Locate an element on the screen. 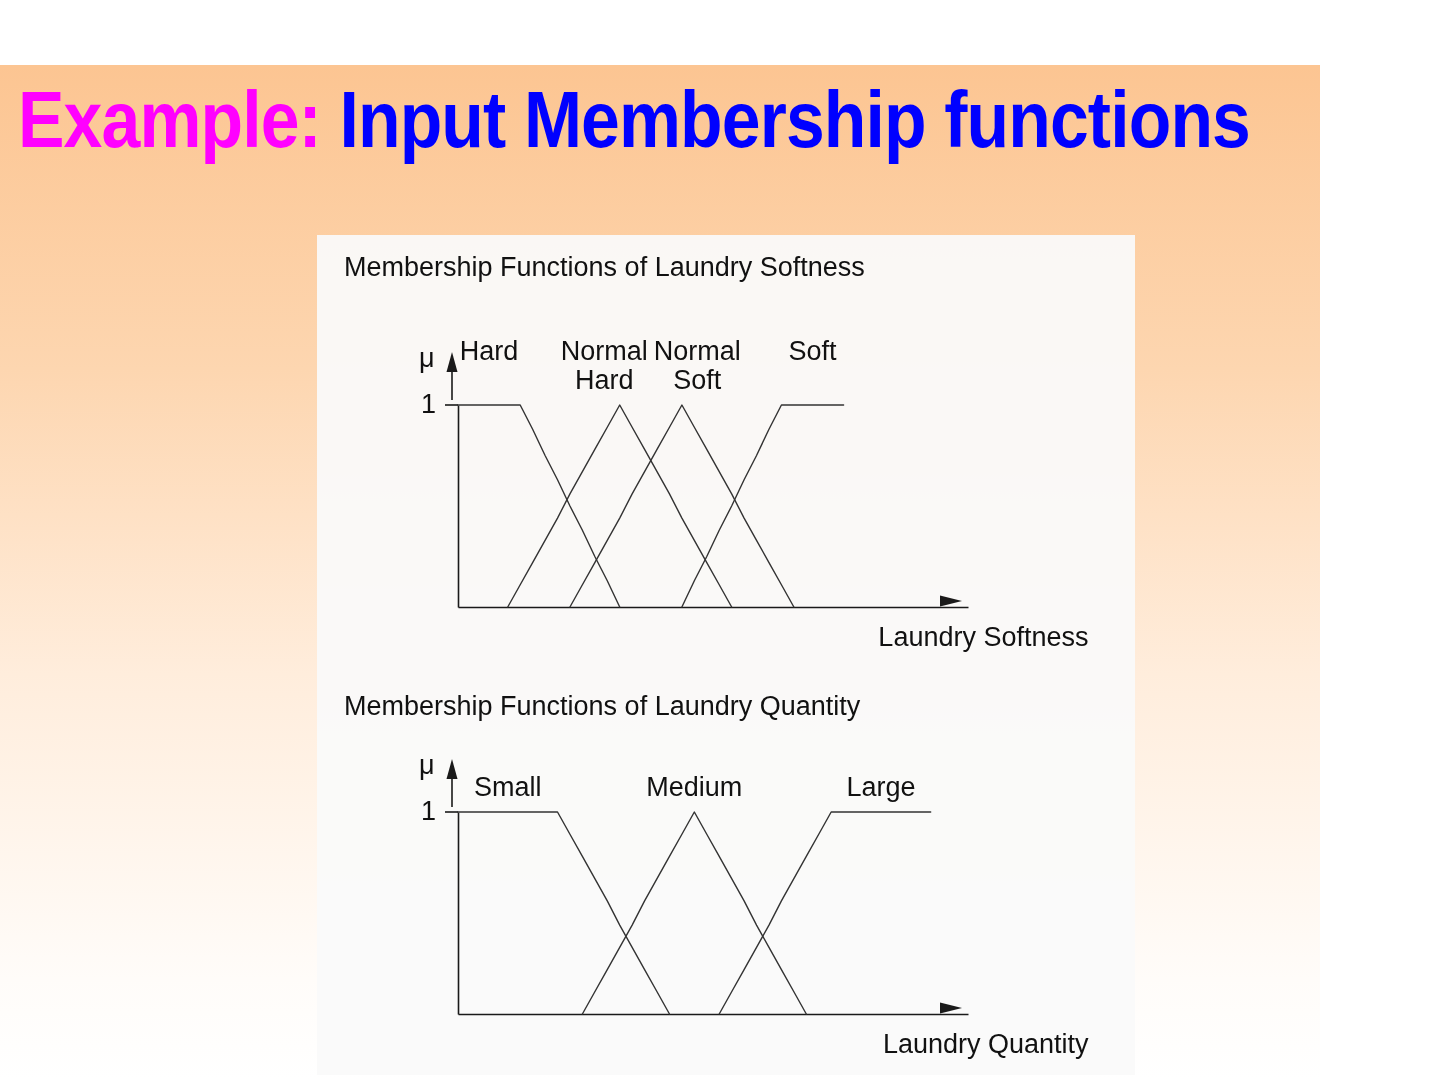 The width and height of the screenshot is (1440, 1080). series-label: Normal Hard is located at coordinates (604, 365).